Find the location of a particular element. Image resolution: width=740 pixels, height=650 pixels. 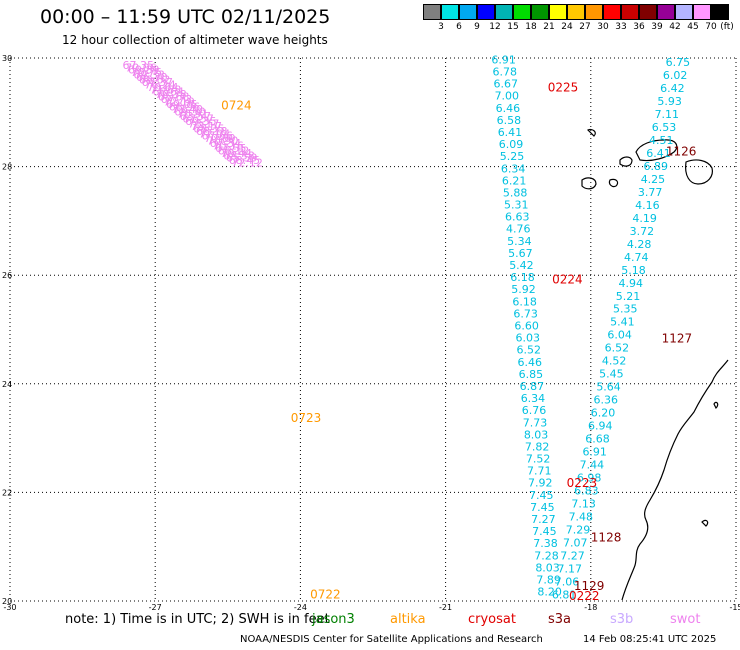

colorbar-label: 33 is located at coordinates (621, 27).